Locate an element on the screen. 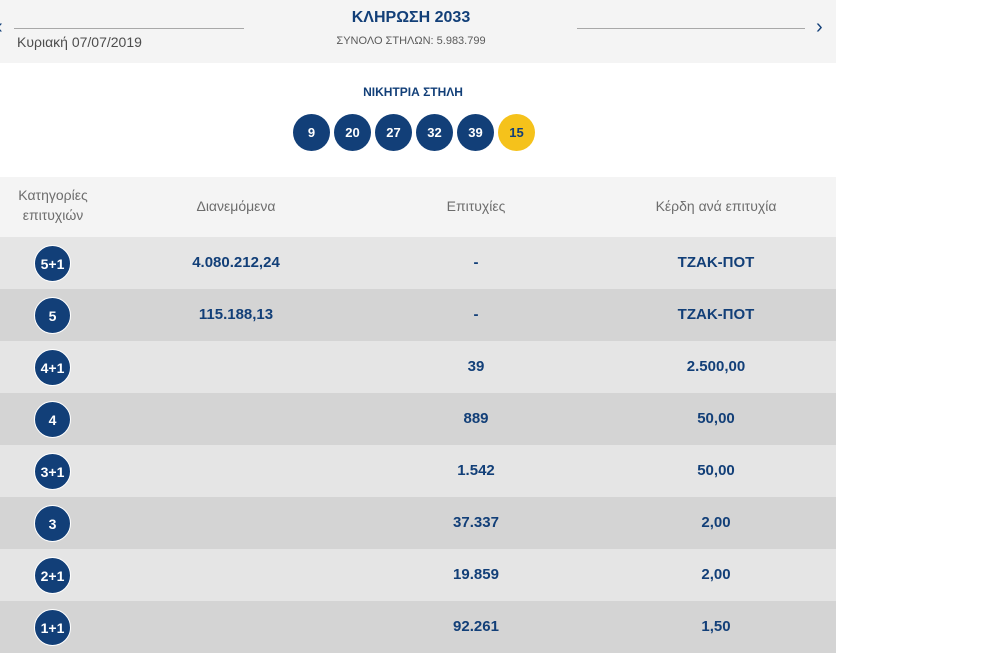 This screenshot has width=989, height=653. winning-number-ball: 20 is located at coordinates (352, 132).